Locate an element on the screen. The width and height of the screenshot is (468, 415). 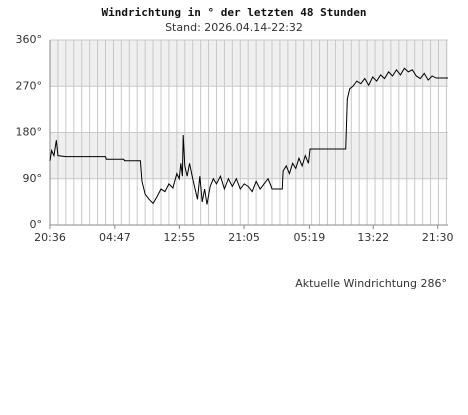
annotation: Aktuelle Windrichtung 286° is located at coordinates (371, 283).